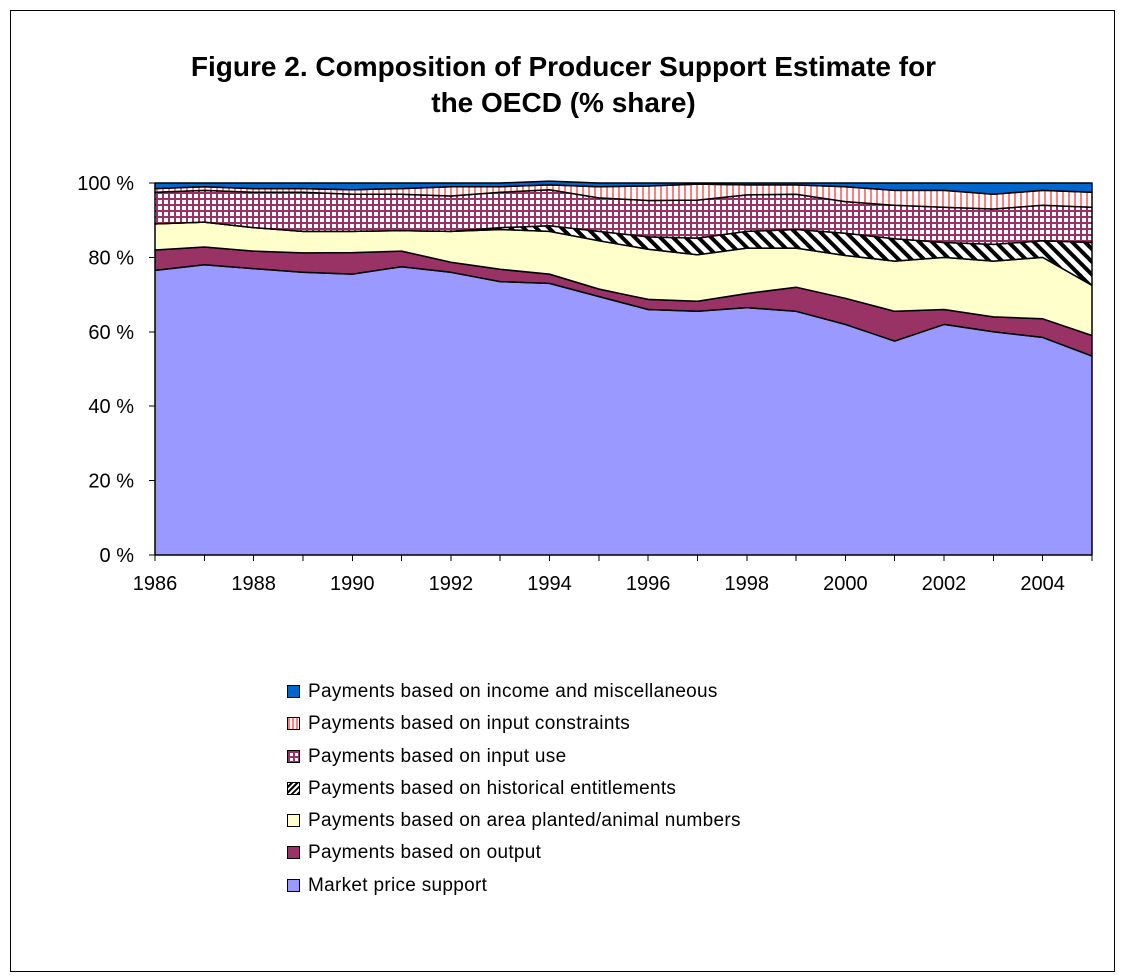 Image resolution: width=1128 pixels, height=976 pixels. Describe the element at coordinates (437, 756) in the screenshot. I see `legend-label: Payments based on input use` at that location.